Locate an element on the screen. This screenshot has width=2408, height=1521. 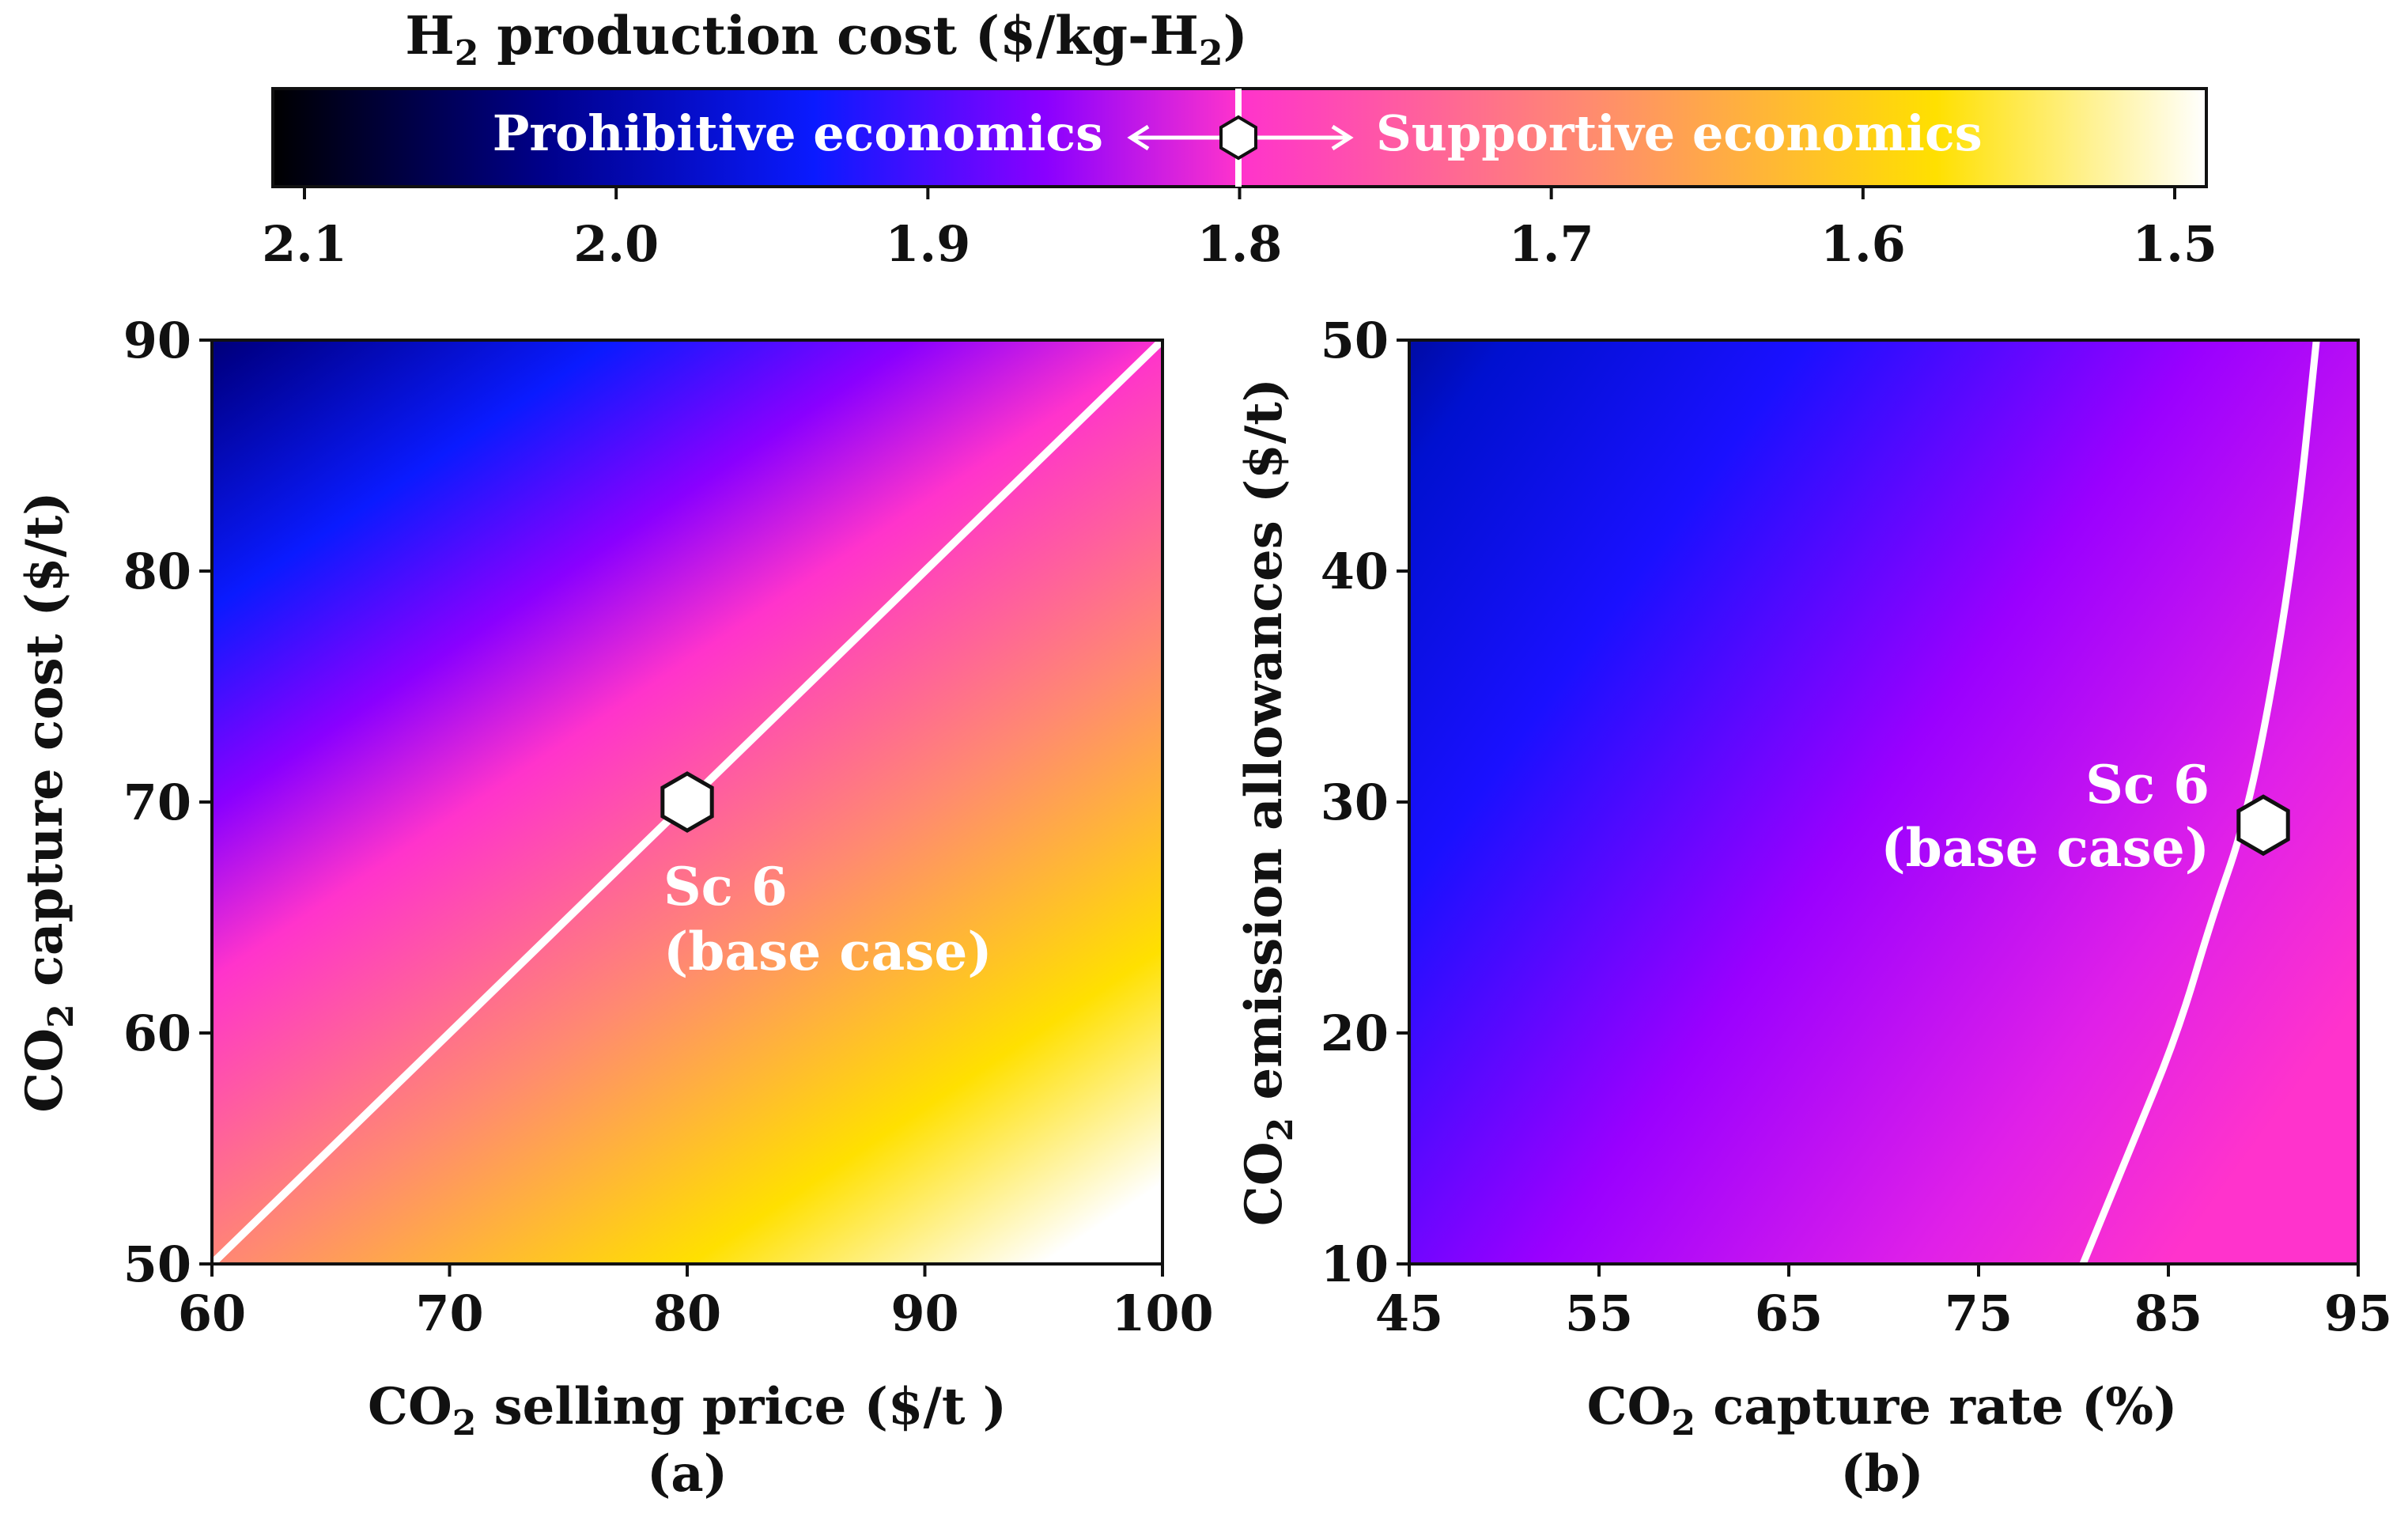
panel-b-ylabel: CO2 emission allowances ($/t) is located at coordinates (1267, 802).